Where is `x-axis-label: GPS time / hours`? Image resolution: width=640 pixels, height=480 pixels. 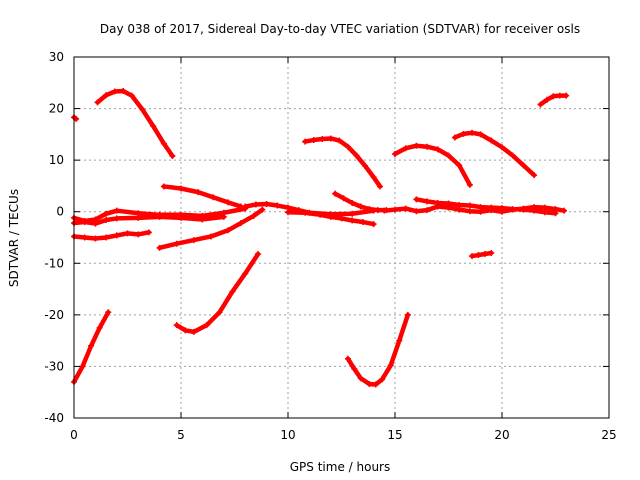
x-axis-label: GPS time / hours is located at coordinates (340, 467).